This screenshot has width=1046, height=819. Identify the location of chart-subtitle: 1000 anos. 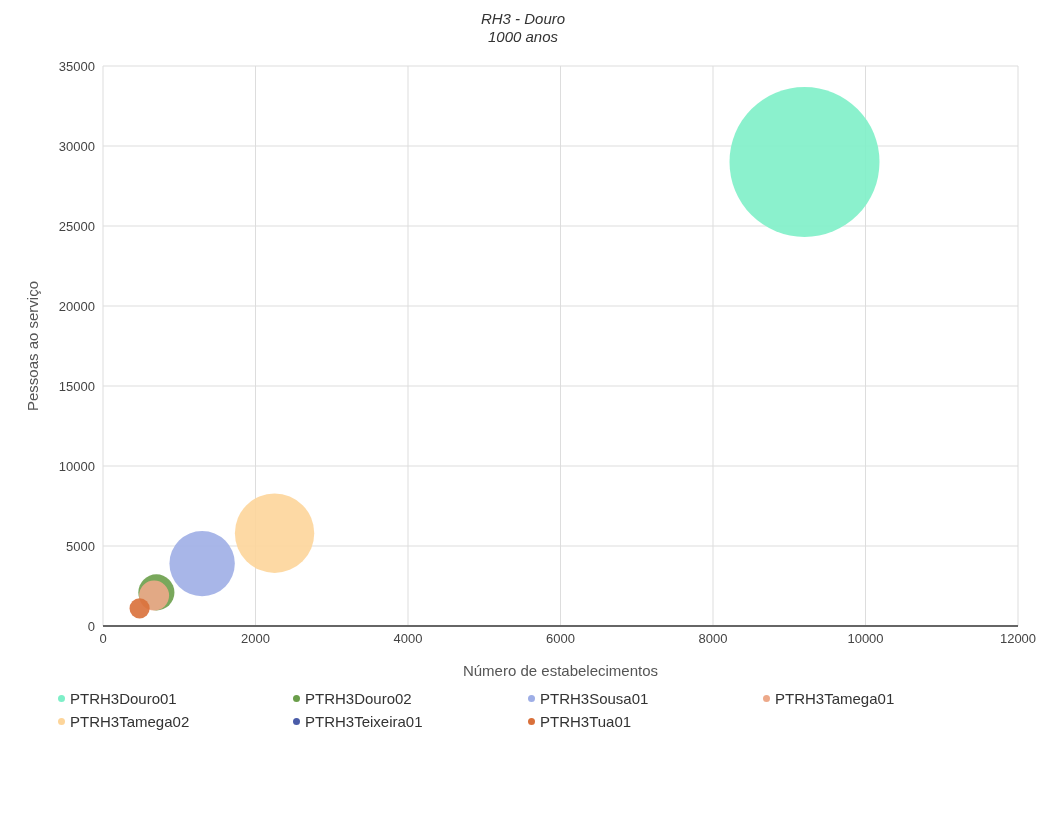
(523, 37).